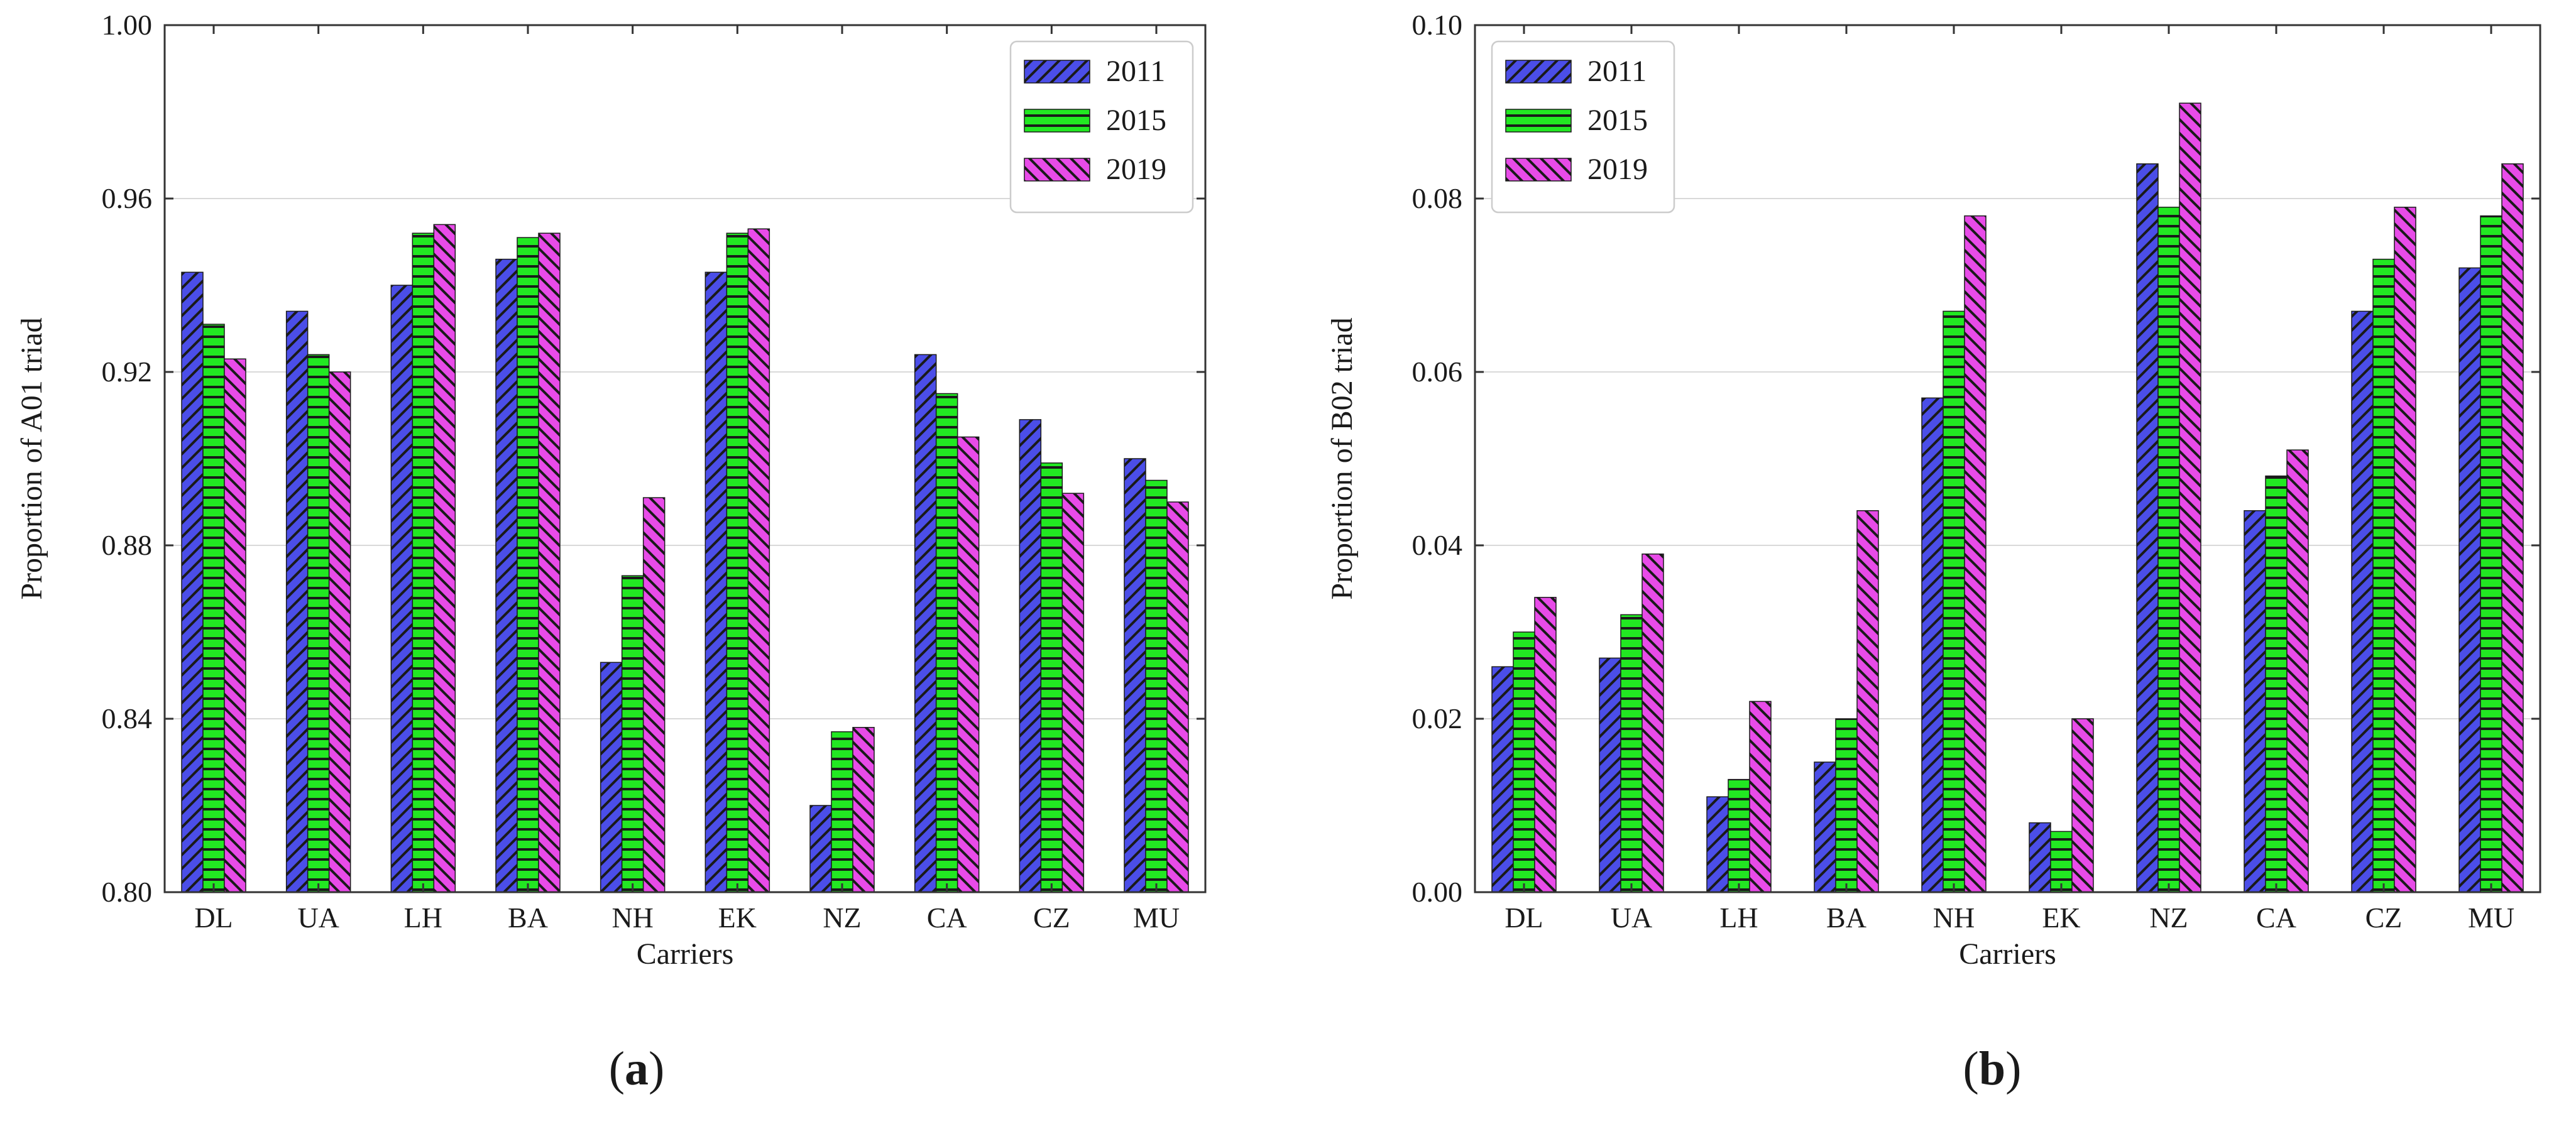 The height and width of the screenshot is (1124, 2576). I want to click on y-tick-label: 0.02, so click(1437, 718).